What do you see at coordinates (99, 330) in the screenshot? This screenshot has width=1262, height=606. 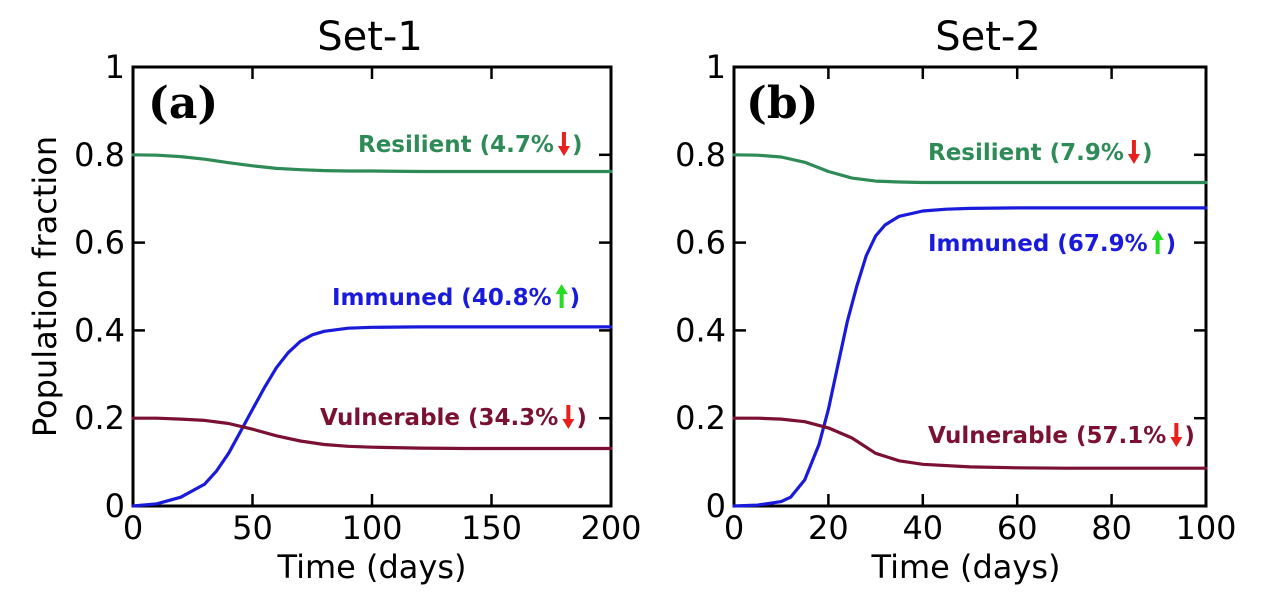 I see `chart1-ytick-label-2: 0.4` at bounding box center [99, 330].